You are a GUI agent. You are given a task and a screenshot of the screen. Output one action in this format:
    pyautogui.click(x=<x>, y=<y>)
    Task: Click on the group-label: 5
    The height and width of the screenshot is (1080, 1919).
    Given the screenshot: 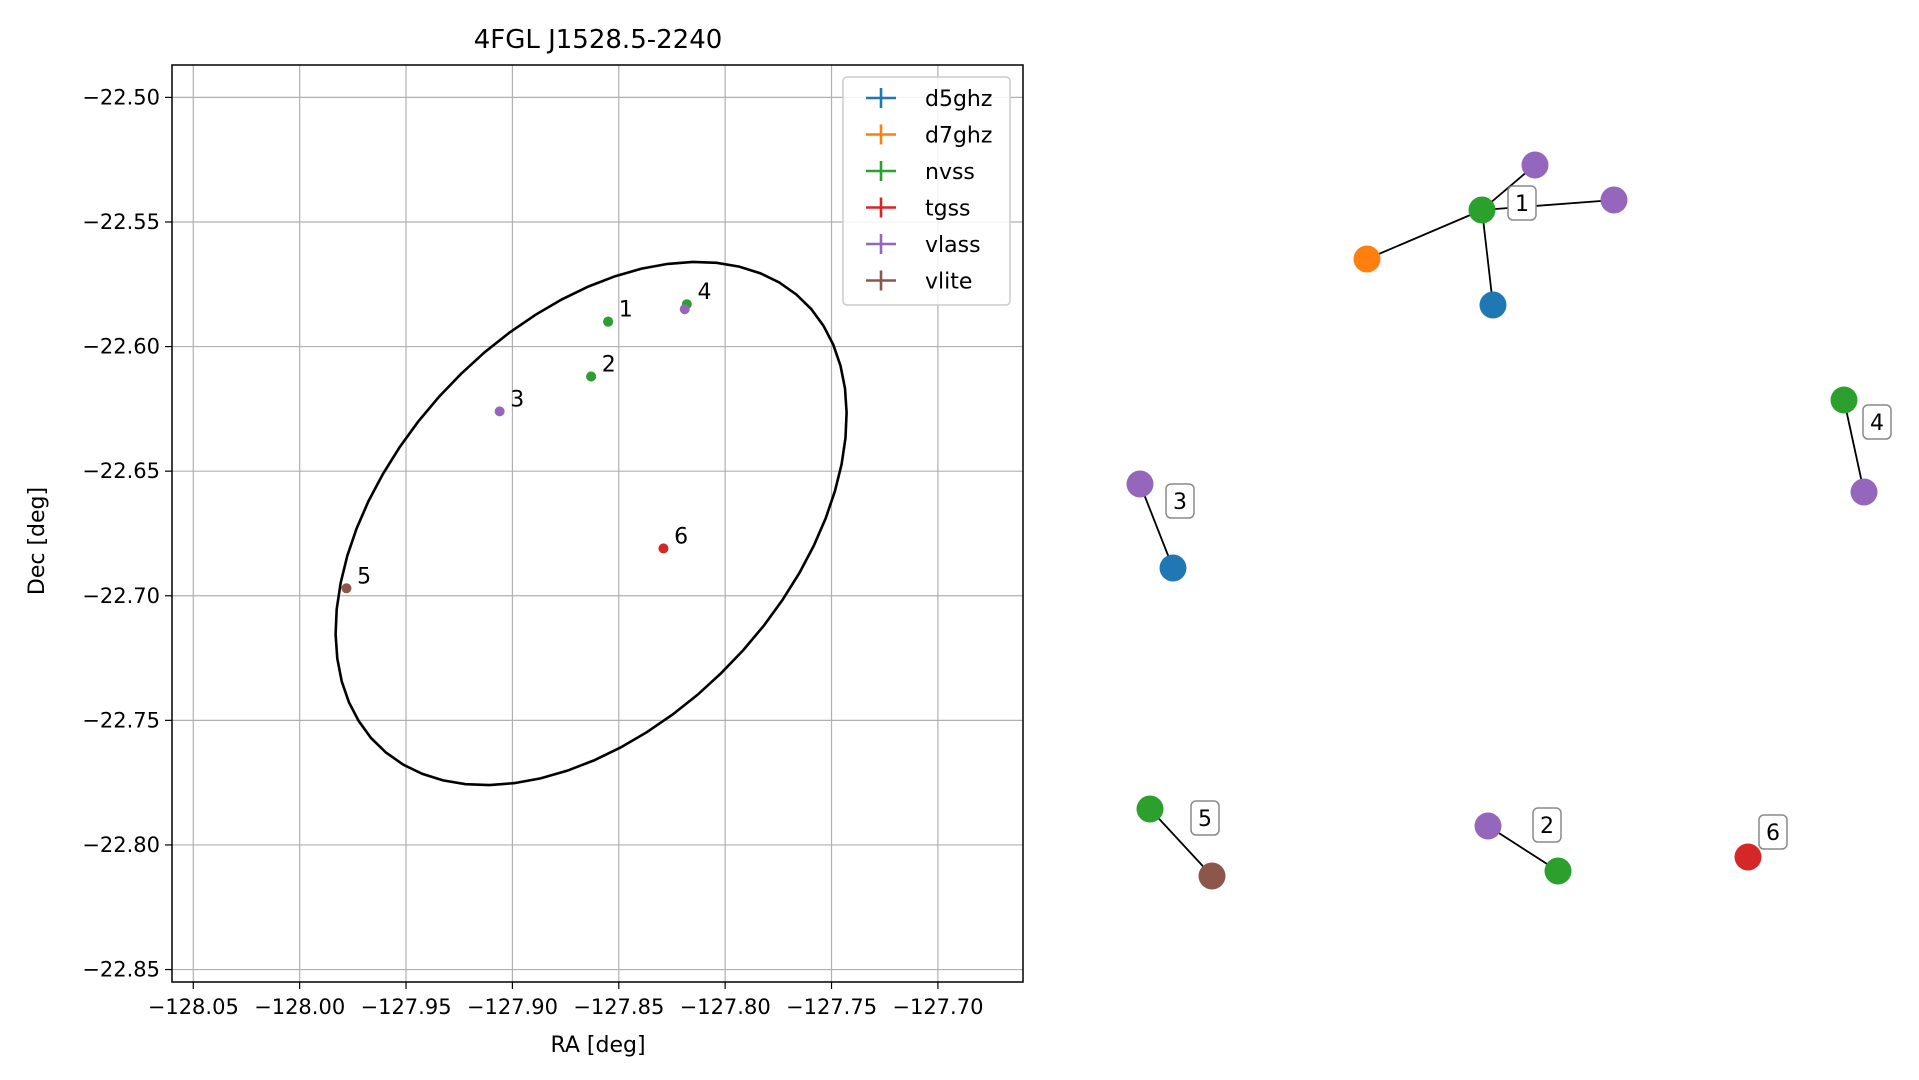 What is the action you would take?
    pyautogui.click(x=364, y=576)
    